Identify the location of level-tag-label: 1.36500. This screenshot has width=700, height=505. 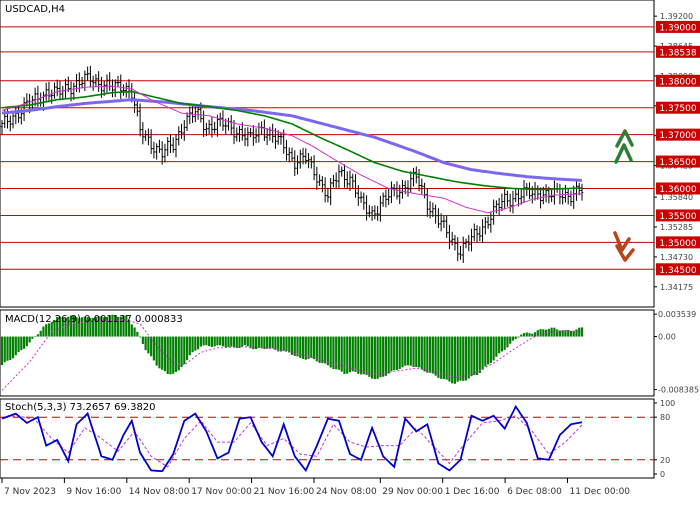
(677, 163).